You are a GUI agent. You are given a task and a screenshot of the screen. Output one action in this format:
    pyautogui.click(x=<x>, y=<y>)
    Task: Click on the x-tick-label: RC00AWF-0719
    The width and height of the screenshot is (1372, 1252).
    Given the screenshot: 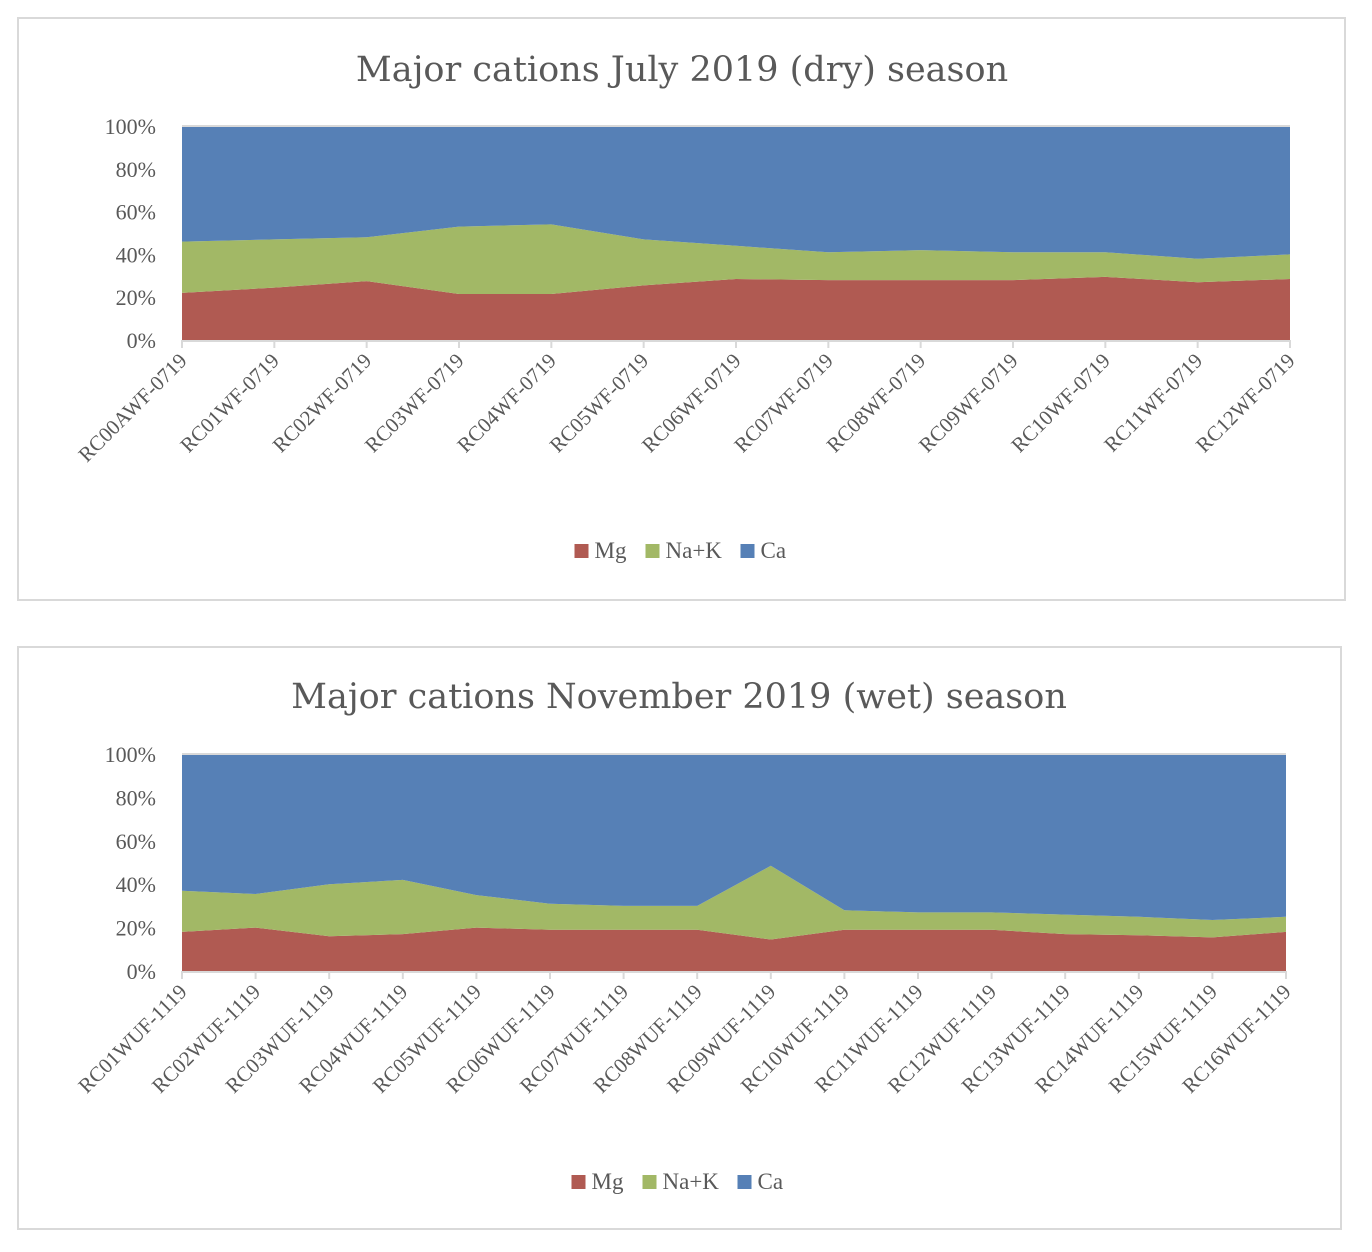 What is the action you would take?
    pyautogui.click(x=132, y=408)
    